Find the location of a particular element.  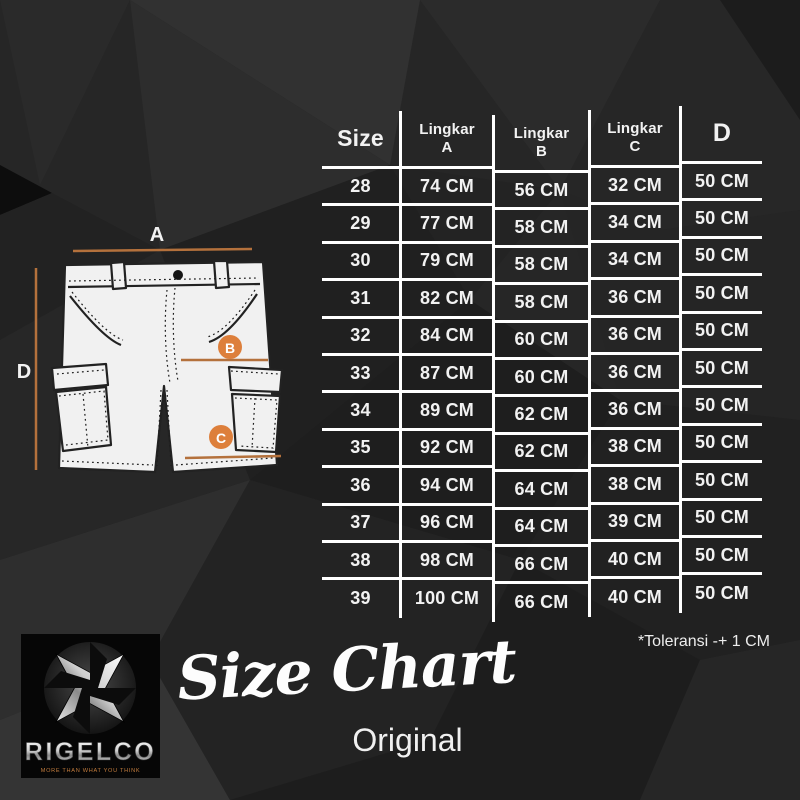

compass-star-icon is located at coordinates (90, 688).